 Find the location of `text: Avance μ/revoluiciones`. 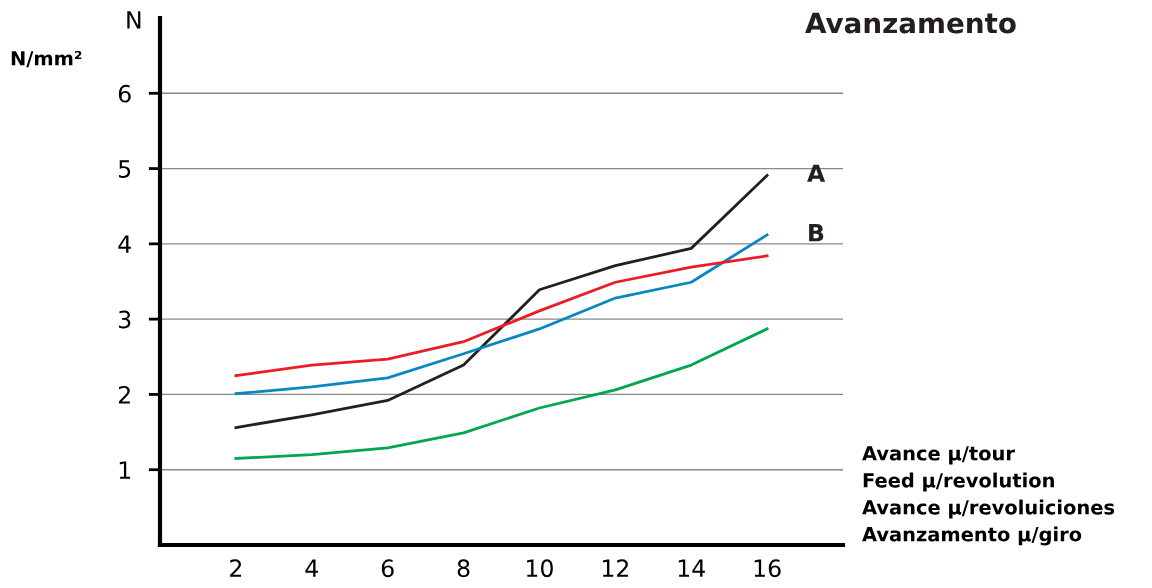

text: Avance μ/revoluiciones is located at coordinates (988, 509).